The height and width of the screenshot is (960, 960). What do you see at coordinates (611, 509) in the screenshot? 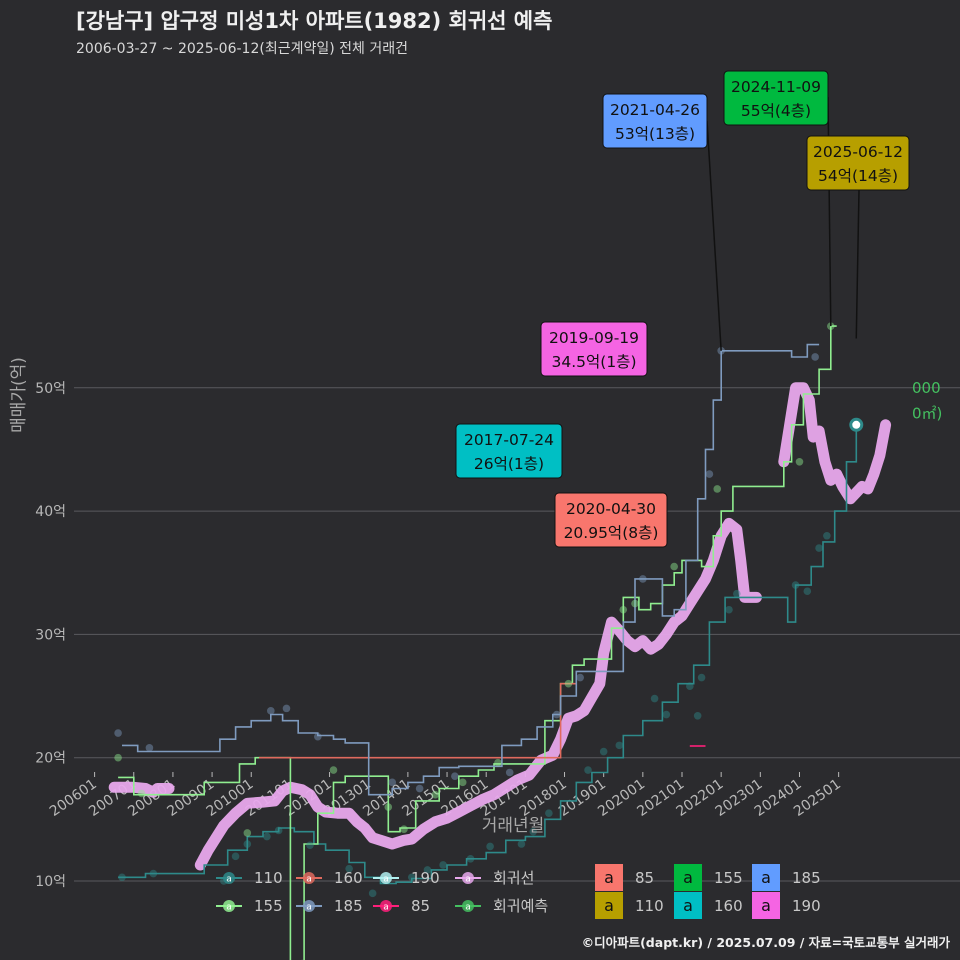
I see `annotation-date: 2020-04-30` at bounding box center [611, 509].